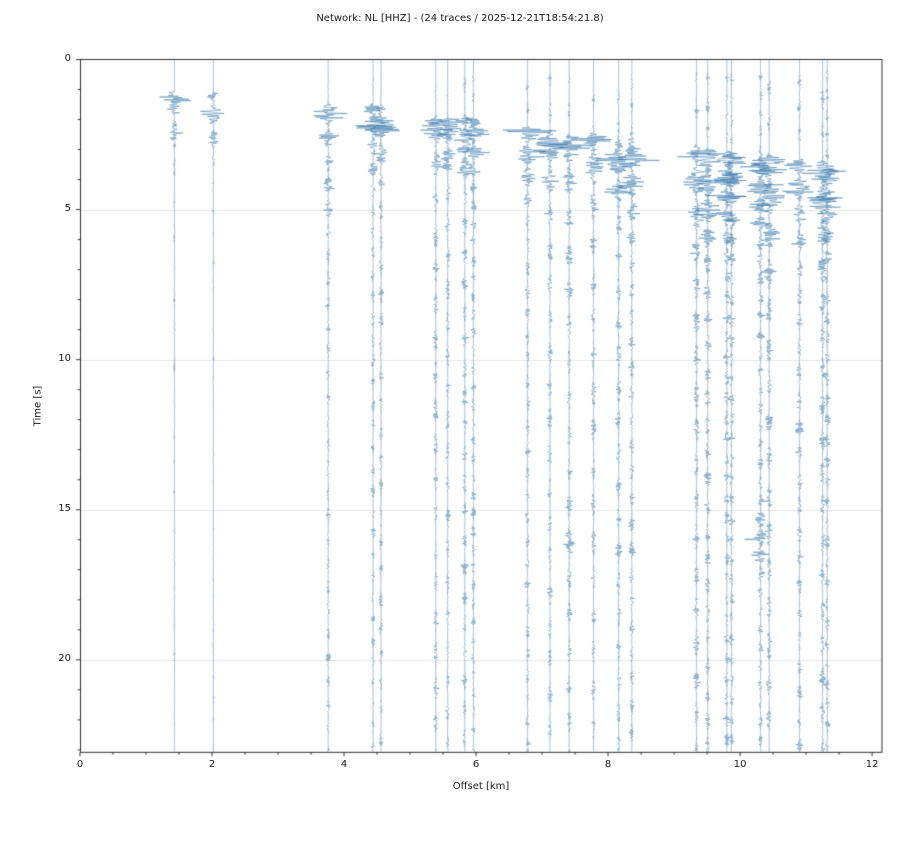 Image resolution: width=920 pixels, height=860 pixels. What do you see at coordinates (64, 508) in the screenshot?
I see `y-tick-label: 15` at bounding box center [64, 508].